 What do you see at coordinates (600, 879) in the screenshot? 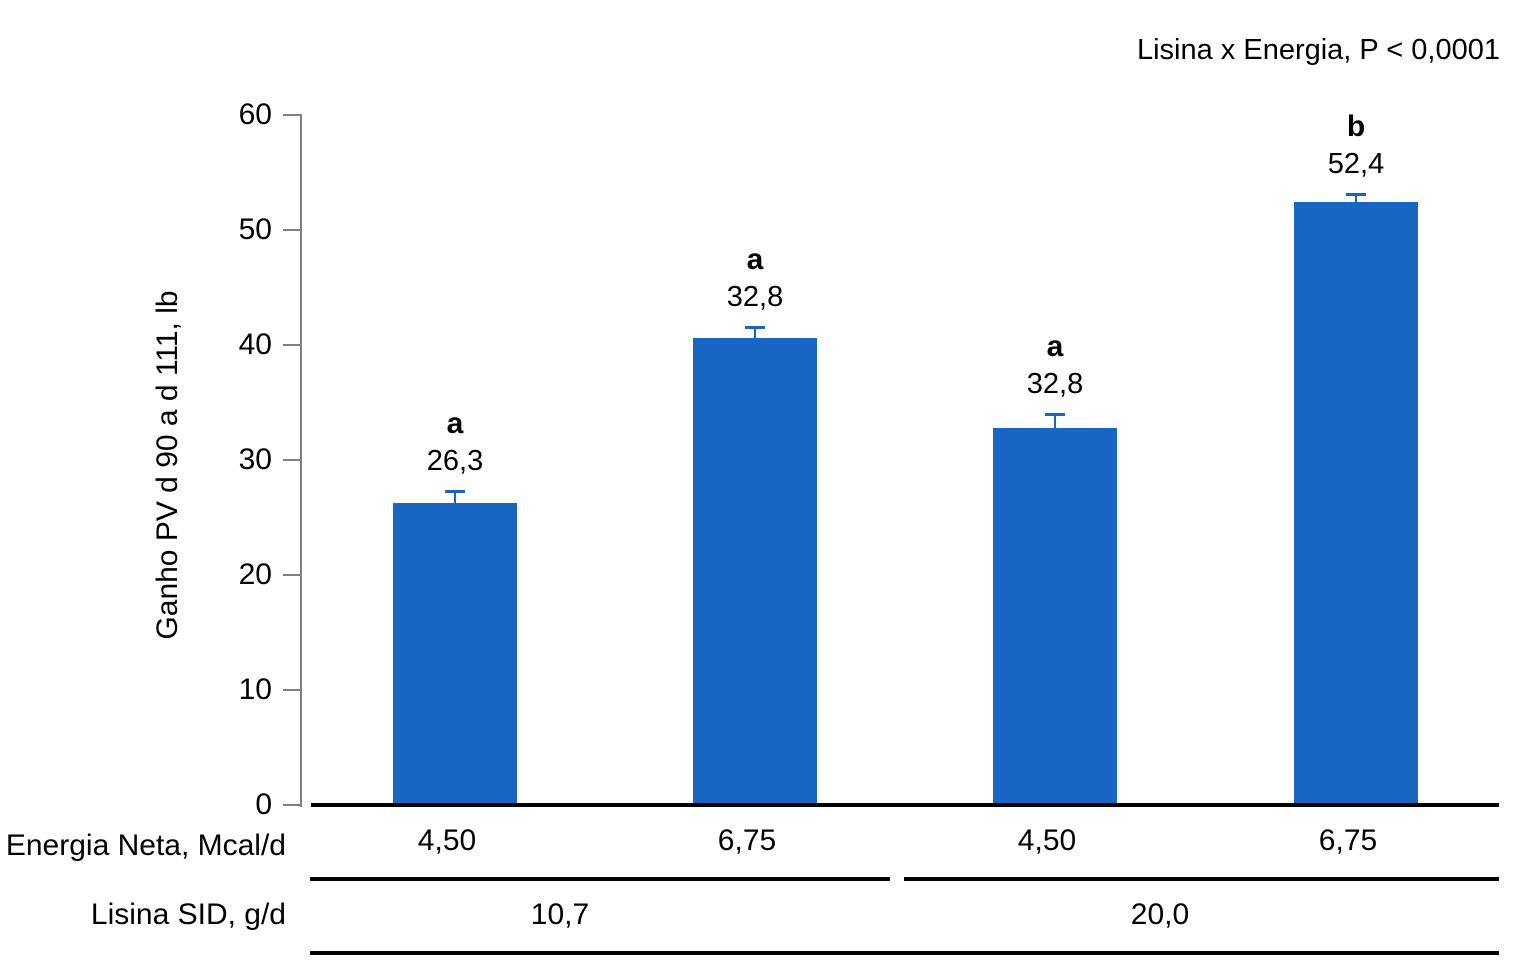
I see `energia-row-underline-left` at bounding box center [600, 879].